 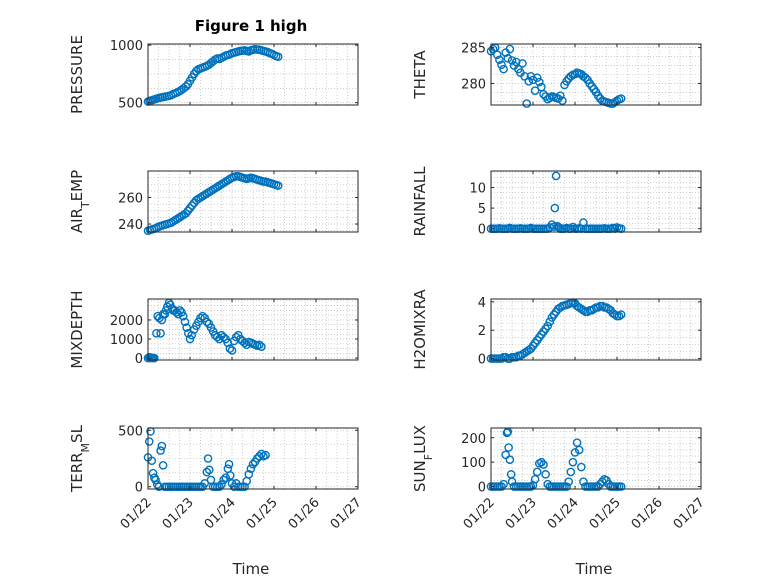 I want to click on y-tick-label: 500, so click(x=130, y=104).